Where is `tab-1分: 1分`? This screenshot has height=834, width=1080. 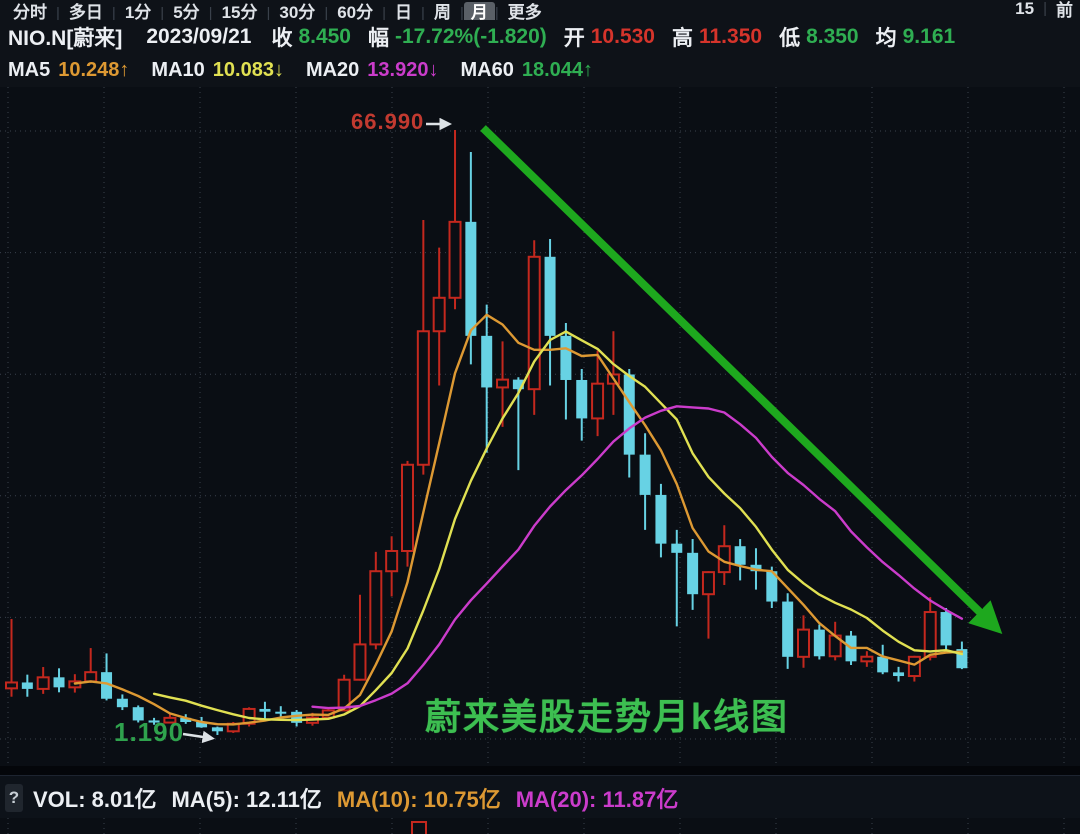 tab-1分: 1分 is located at coordinates (138, 12).